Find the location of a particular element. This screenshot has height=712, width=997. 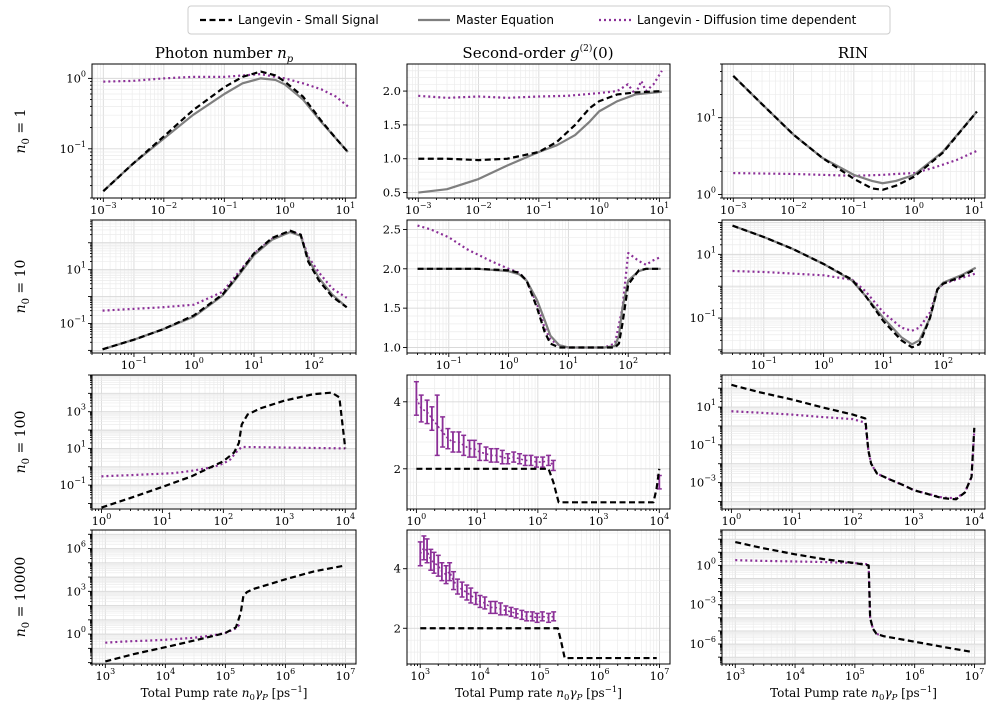

x-ticks: 10⁻¹ 10⁰ 10¹ 10² is located at coordinates (538, 362).